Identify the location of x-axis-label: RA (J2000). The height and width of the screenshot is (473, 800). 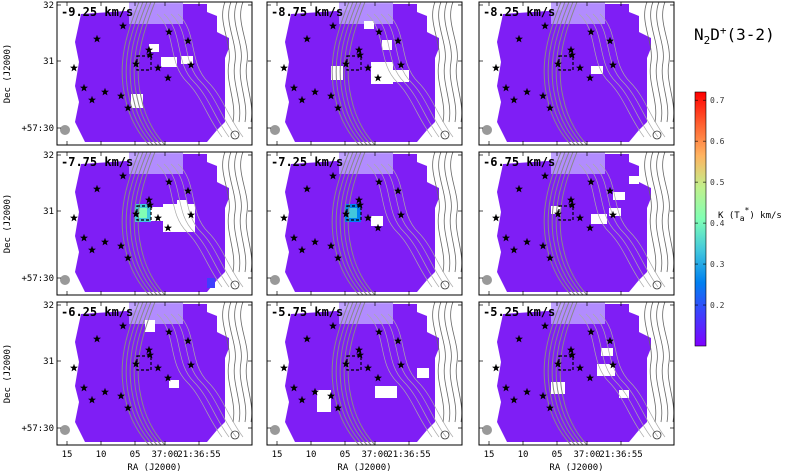
(364, 468).